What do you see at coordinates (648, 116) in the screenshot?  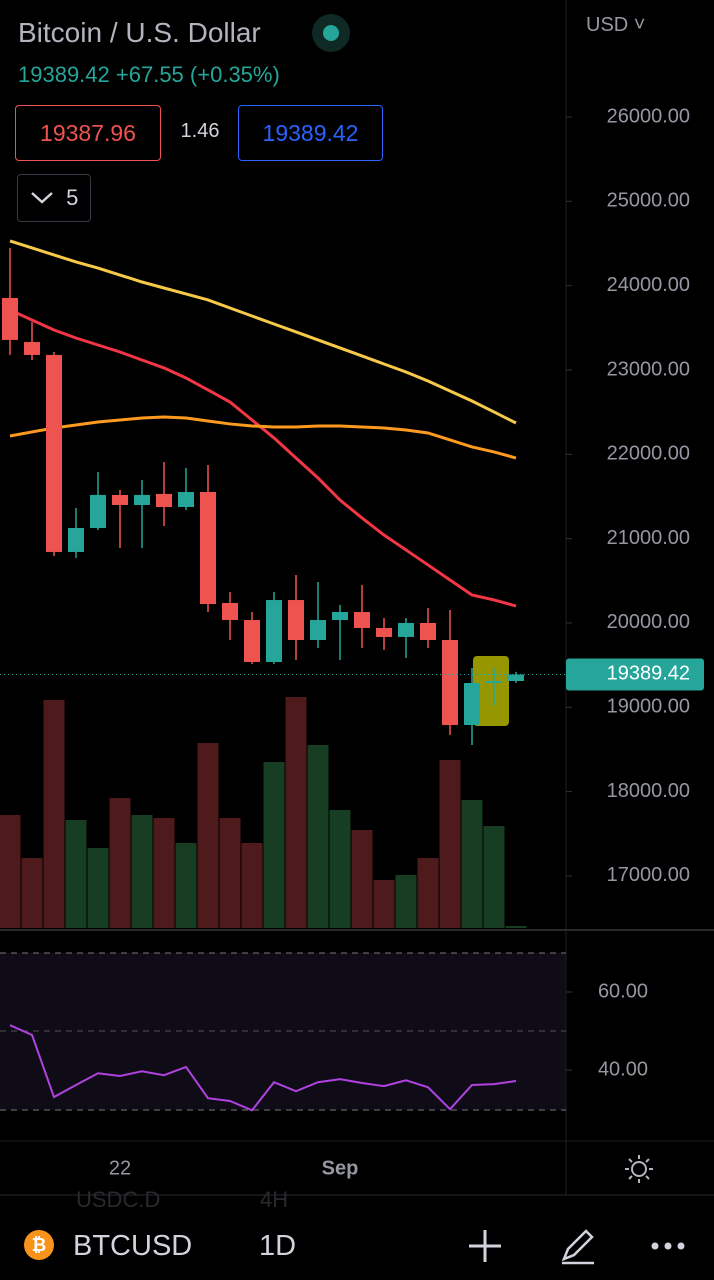 I see `y-tick-label: 26000.00` at bounding box center [648, 116].